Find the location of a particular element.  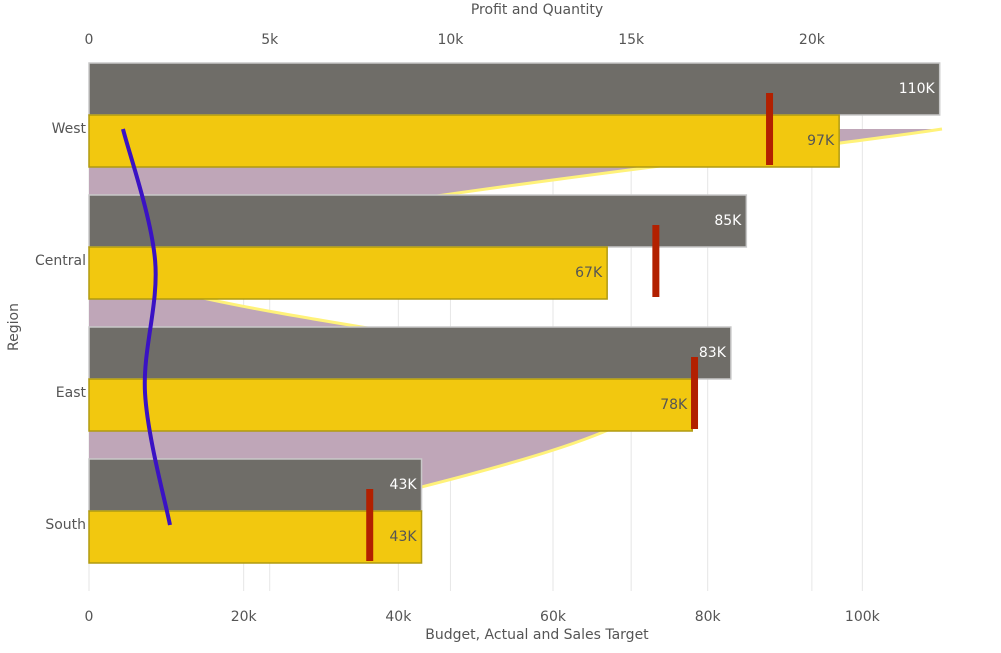

x-tick-label: 60k is located at coordinates (553, 617).